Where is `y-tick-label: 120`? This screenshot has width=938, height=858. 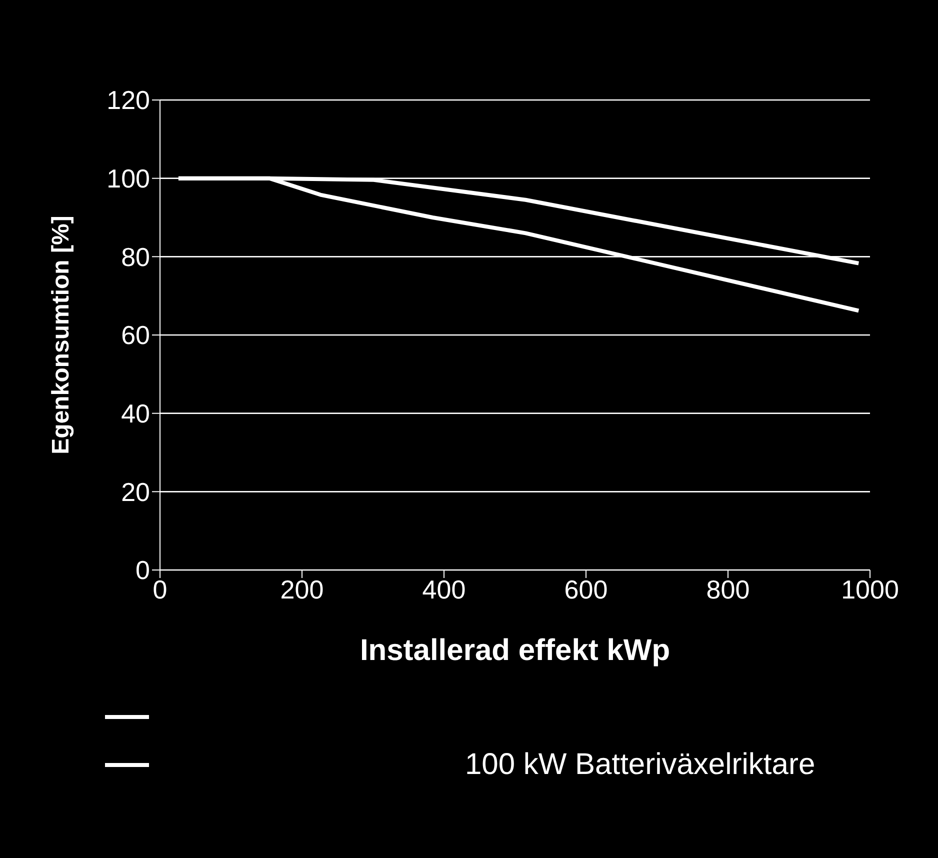 y-tick-label: 120 is located at coordinates (128, 100).